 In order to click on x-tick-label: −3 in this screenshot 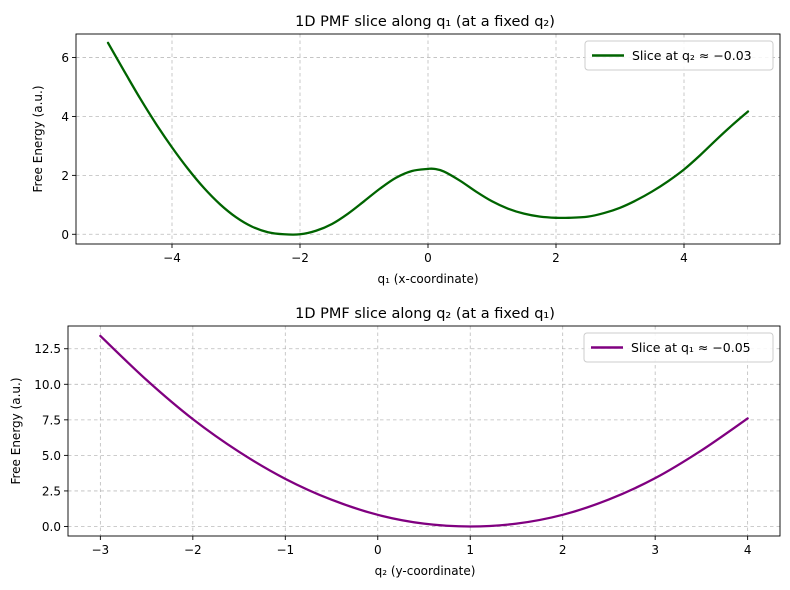, I will do `click(101, 550)`.